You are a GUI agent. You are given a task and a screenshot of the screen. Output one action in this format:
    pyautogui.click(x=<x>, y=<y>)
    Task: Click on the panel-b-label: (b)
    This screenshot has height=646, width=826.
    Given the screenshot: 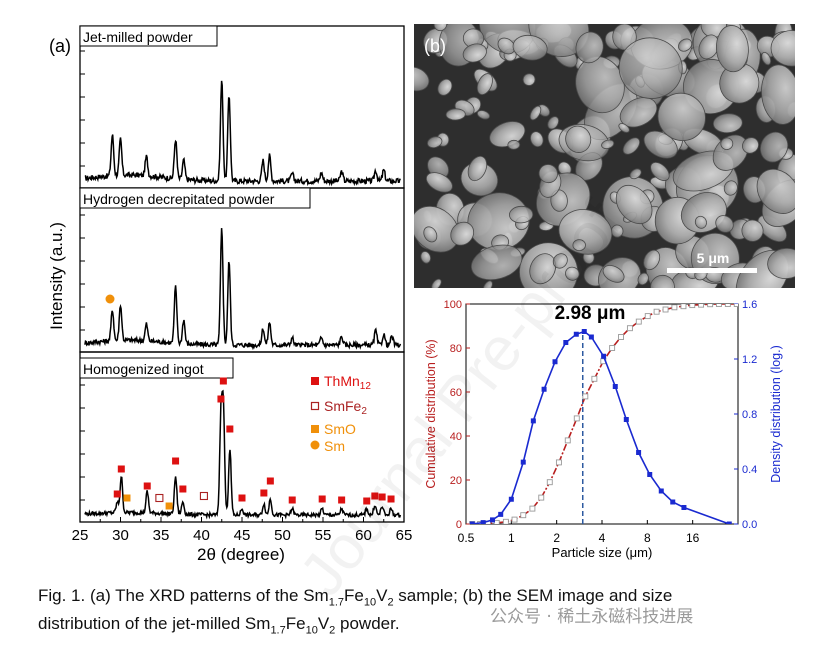 What is the action you would take?
    pyautogui.click(x=435, y=46)
    